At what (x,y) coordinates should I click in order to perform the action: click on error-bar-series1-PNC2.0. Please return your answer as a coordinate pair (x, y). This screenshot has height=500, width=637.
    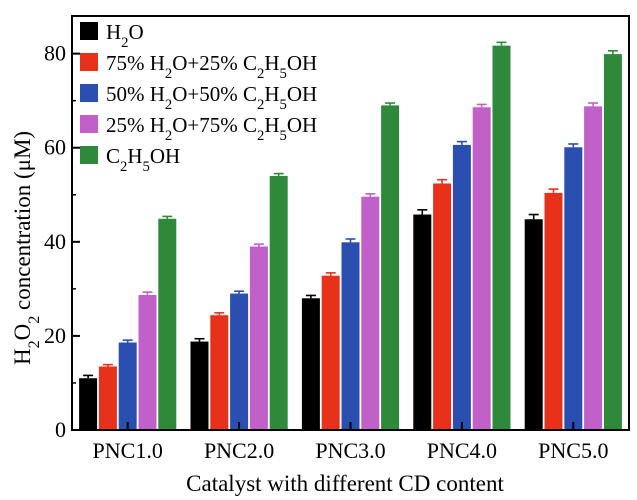
    Looking at the image, I should click on (199, 339).